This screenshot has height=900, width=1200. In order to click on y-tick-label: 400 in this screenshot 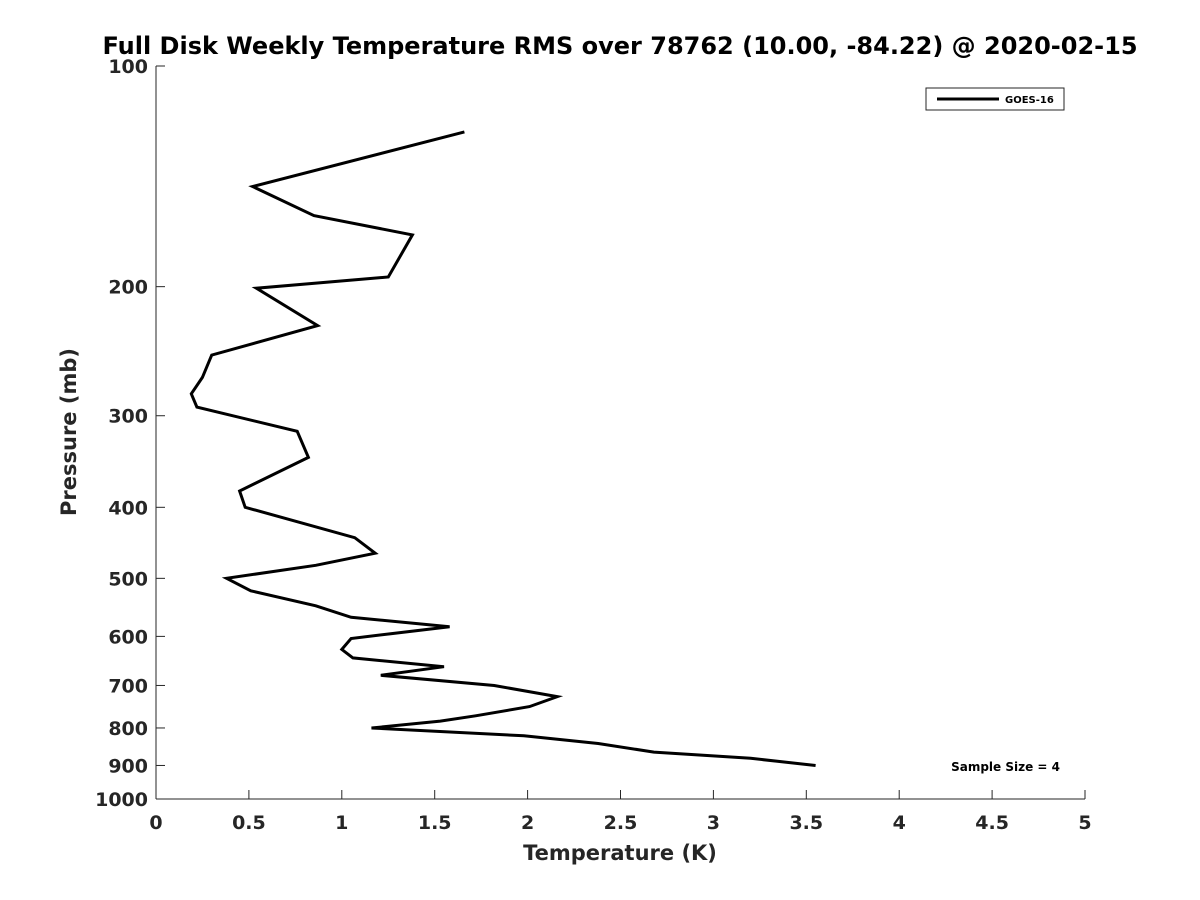, I will do `click(128, 508)`.